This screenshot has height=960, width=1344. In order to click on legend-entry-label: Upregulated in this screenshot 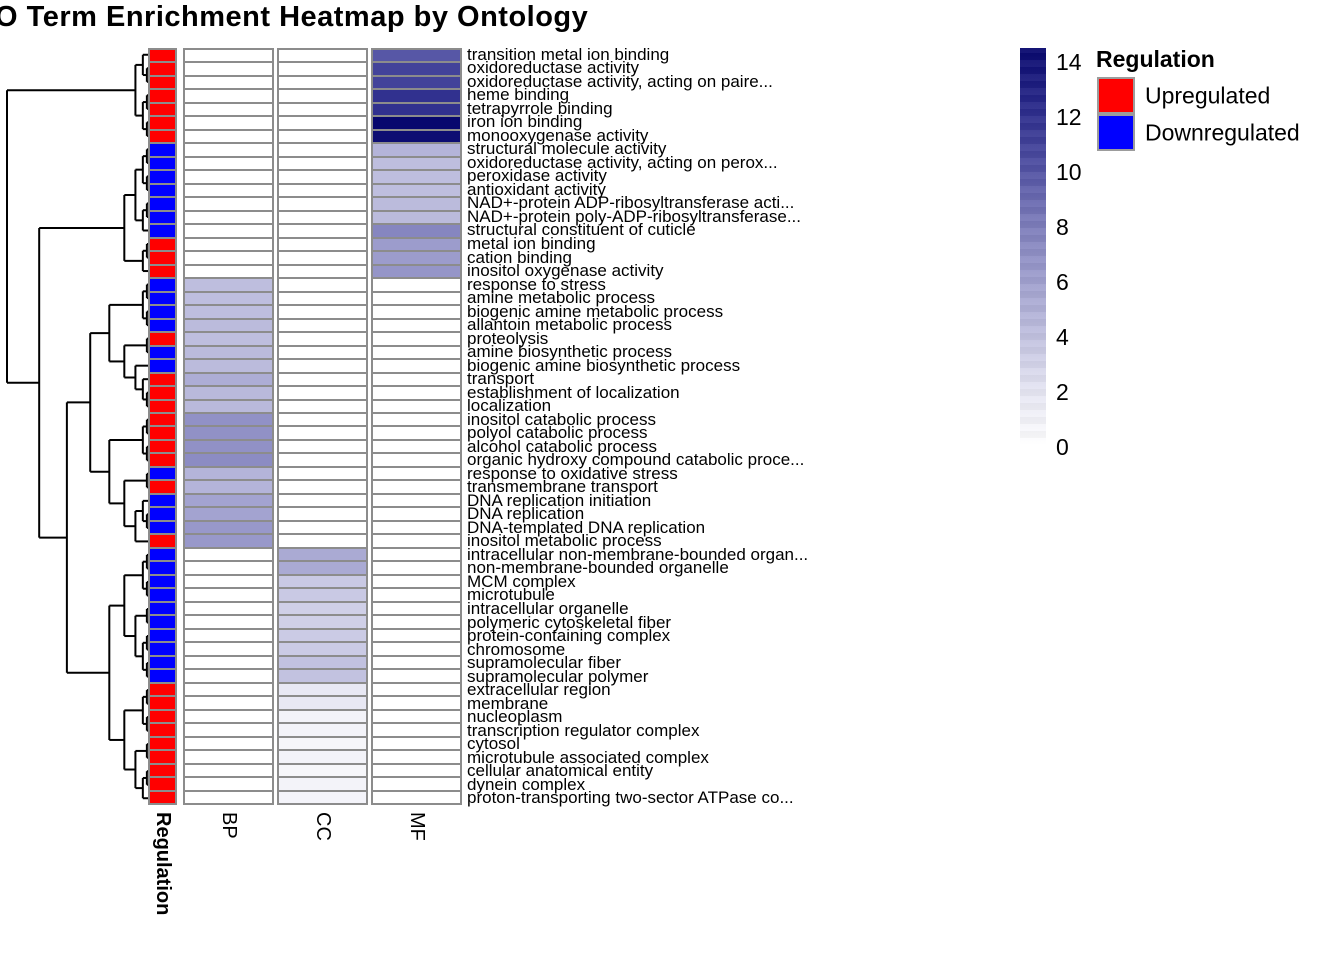, I will do `click(1208, 95)`.